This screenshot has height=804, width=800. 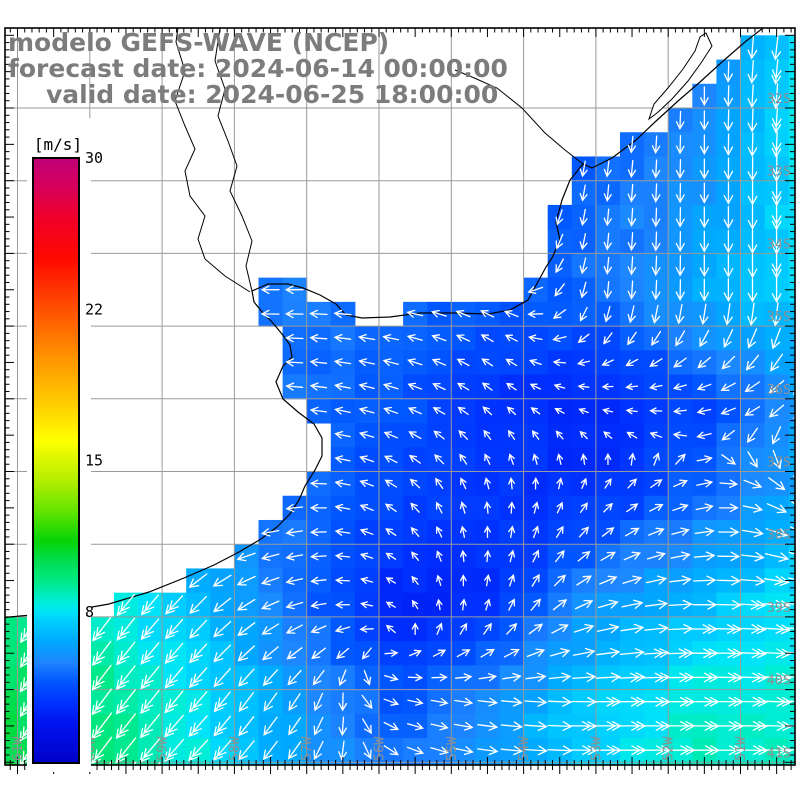 What do you see at coordinates (198, 42) in the screenshot?
I see `model-title: modelo GEFS-WAVE (NCEP)` at bounding box center [198, 42].